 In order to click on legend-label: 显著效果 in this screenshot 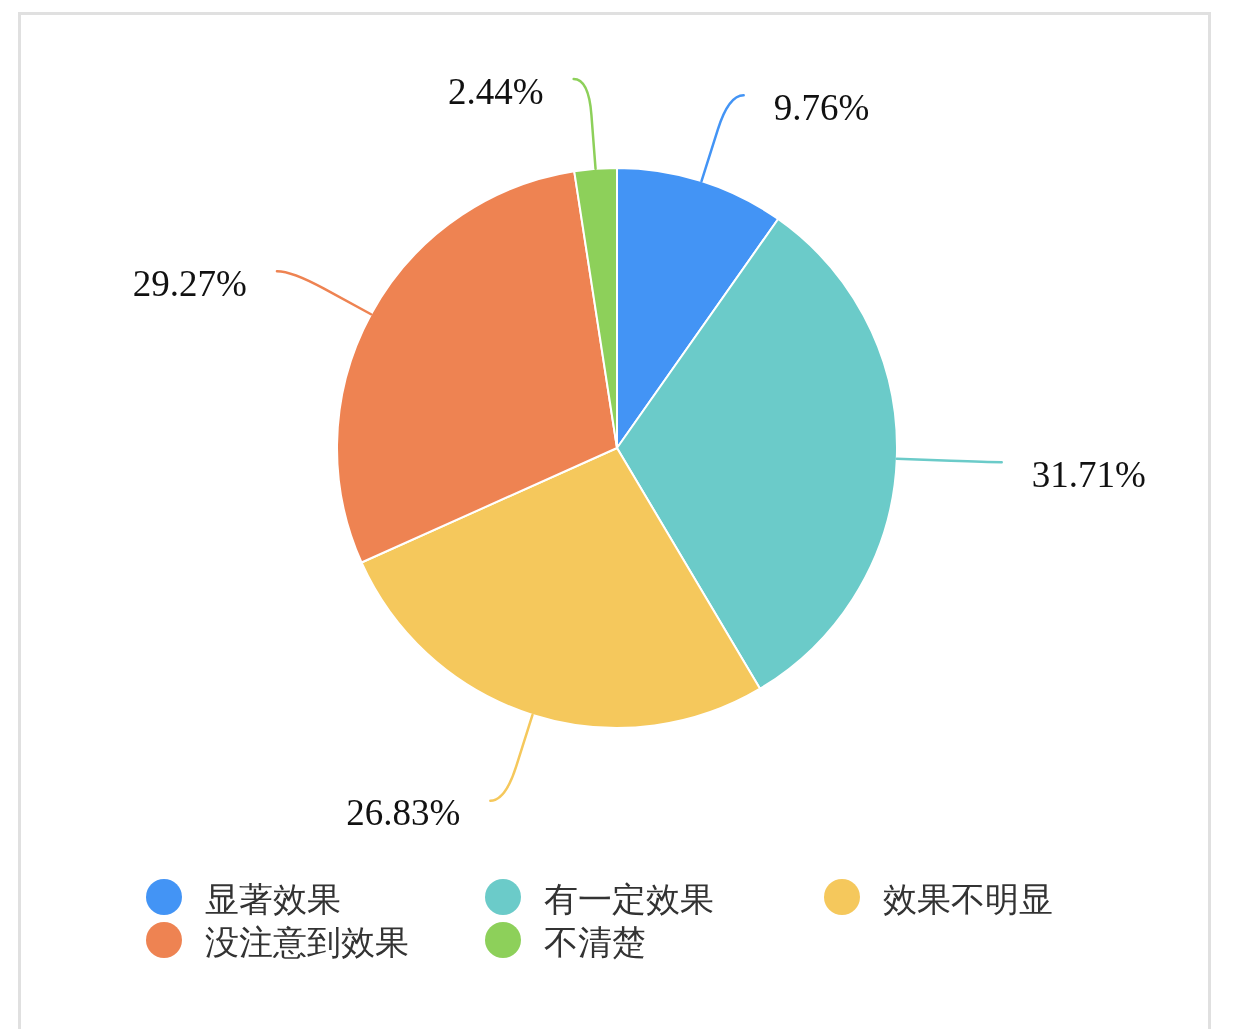, I will do `click(273, 899)`.